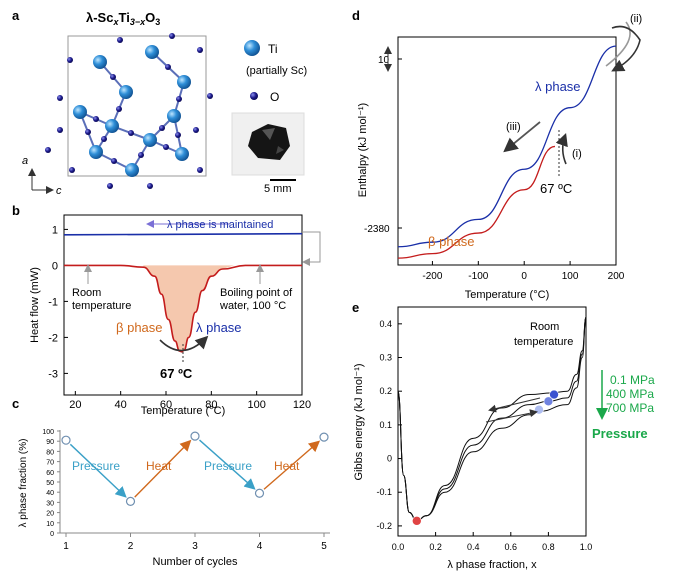  I want to click on x-tick-label: 0.4, so click(473, 547).